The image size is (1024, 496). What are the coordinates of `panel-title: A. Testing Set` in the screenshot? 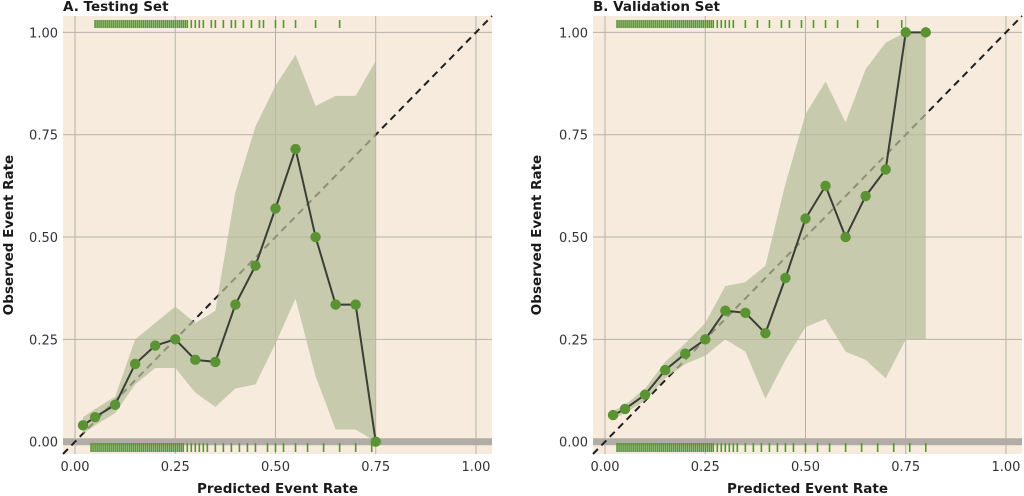 It's located at (116, 7).